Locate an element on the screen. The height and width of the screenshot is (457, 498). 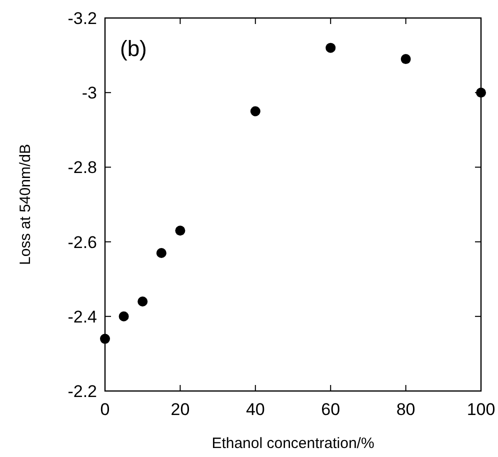
y-axis-title: Loss at 540nm/dB is located at coordinates (25, 204).